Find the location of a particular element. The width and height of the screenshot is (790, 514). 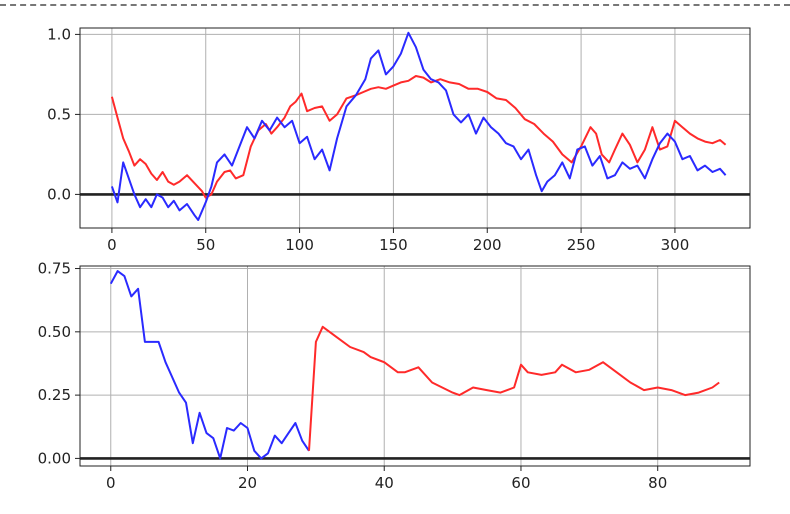

chart-2-y-tick-label: 0.50 is located at coordinates (54, 332).